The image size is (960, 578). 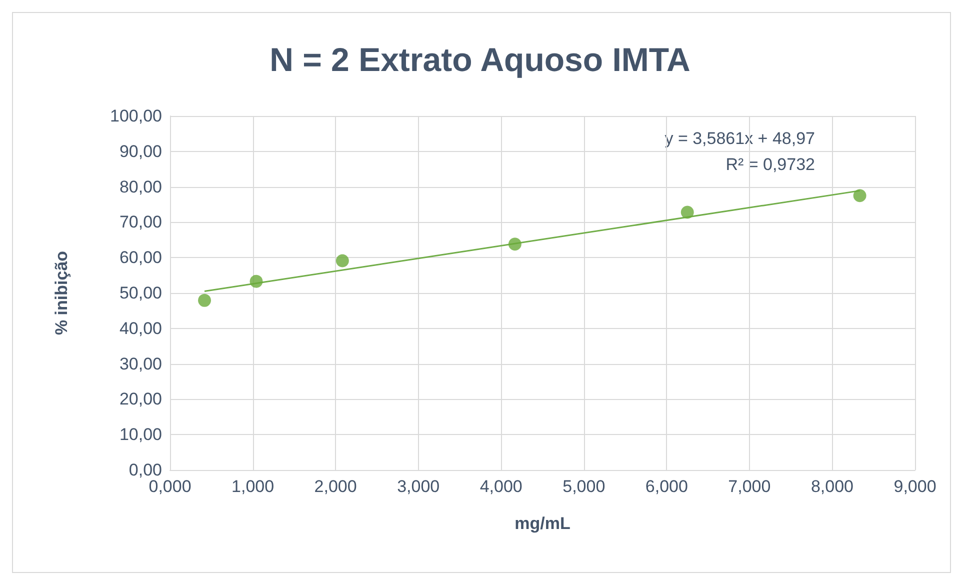 I want to click on x-tick-label: 2,000, so click(x=335, y=486).